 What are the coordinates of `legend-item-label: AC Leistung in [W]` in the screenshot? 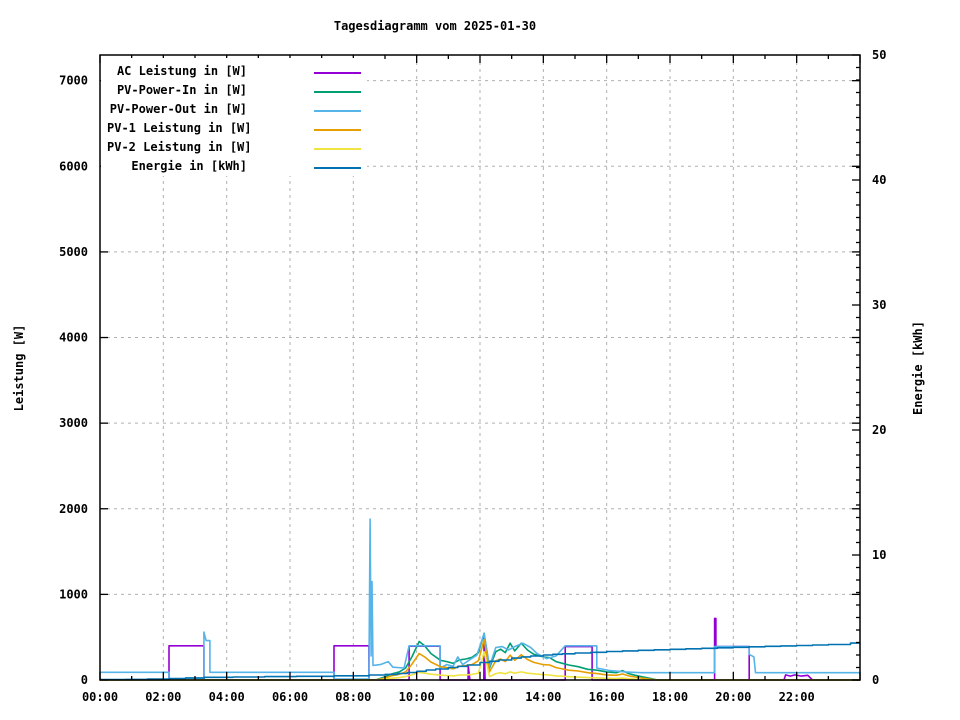 It's located at (181, 71).